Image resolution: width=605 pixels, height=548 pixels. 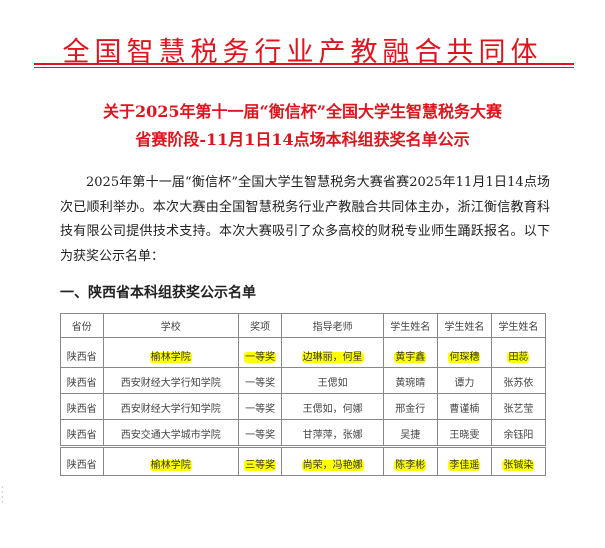 What do you see at coordinates (332, 465) in the screenshot?
I see `cell-text: 尚荣，冯艳娜` at bounding box center [332, 465].